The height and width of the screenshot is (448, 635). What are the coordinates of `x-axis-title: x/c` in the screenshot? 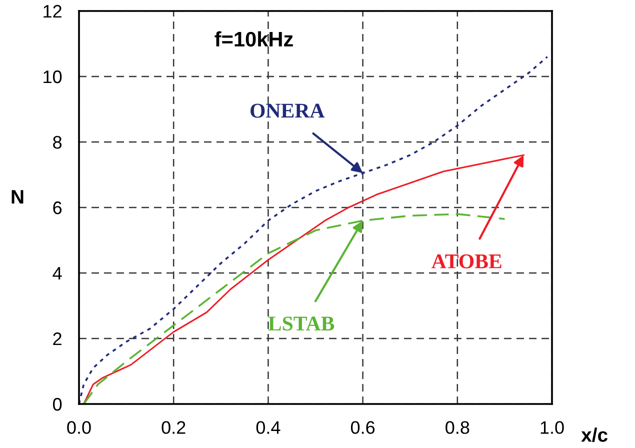 It's located at (594, 435).